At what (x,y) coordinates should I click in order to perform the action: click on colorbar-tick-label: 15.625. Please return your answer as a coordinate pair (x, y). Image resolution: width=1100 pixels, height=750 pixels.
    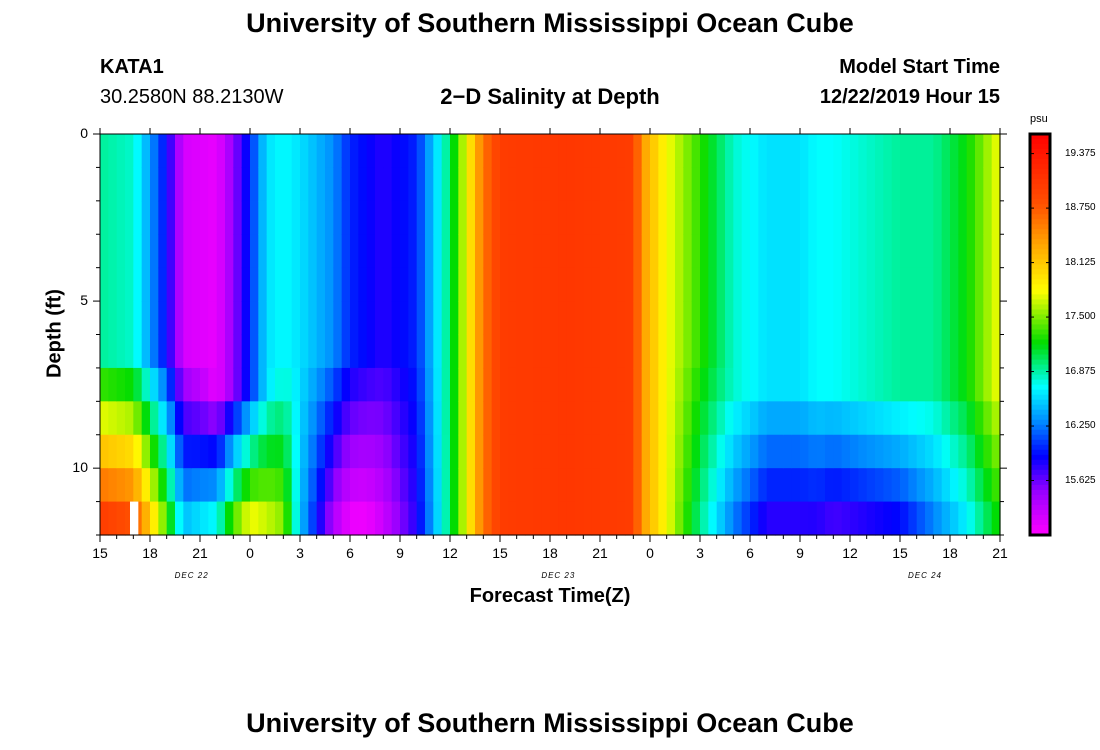
    Looking at the image, I should click on (1080, 480).